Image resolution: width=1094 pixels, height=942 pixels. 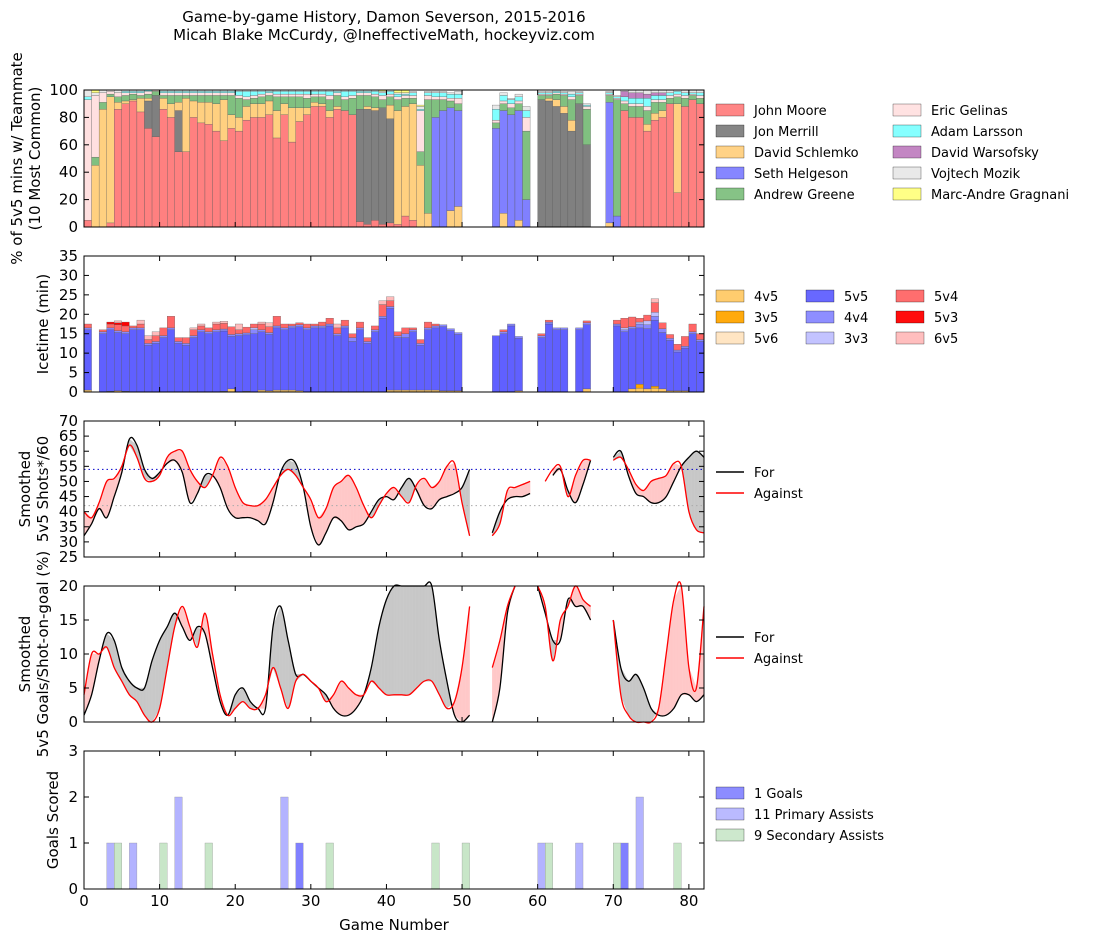 I want to click on y-tick-label: 35, so click(x=68, y=527).